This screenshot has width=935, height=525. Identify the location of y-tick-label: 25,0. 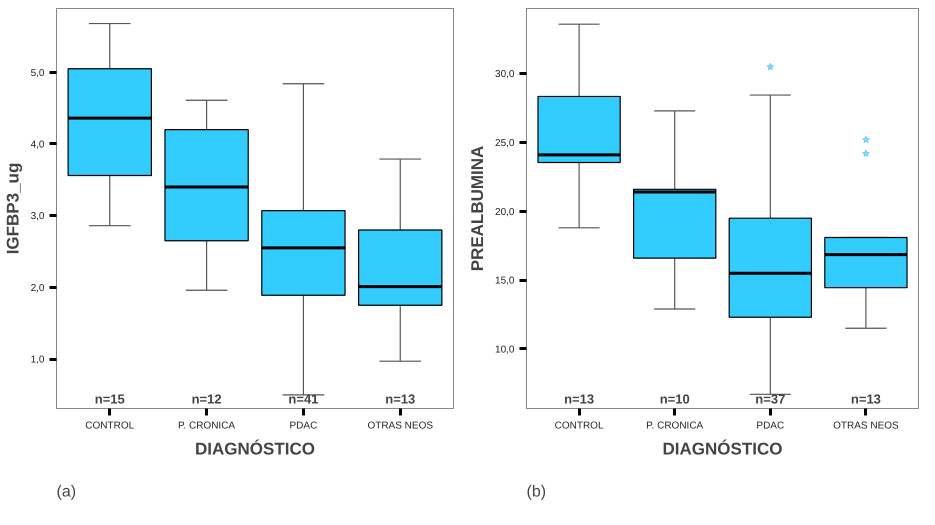
(505, 144).